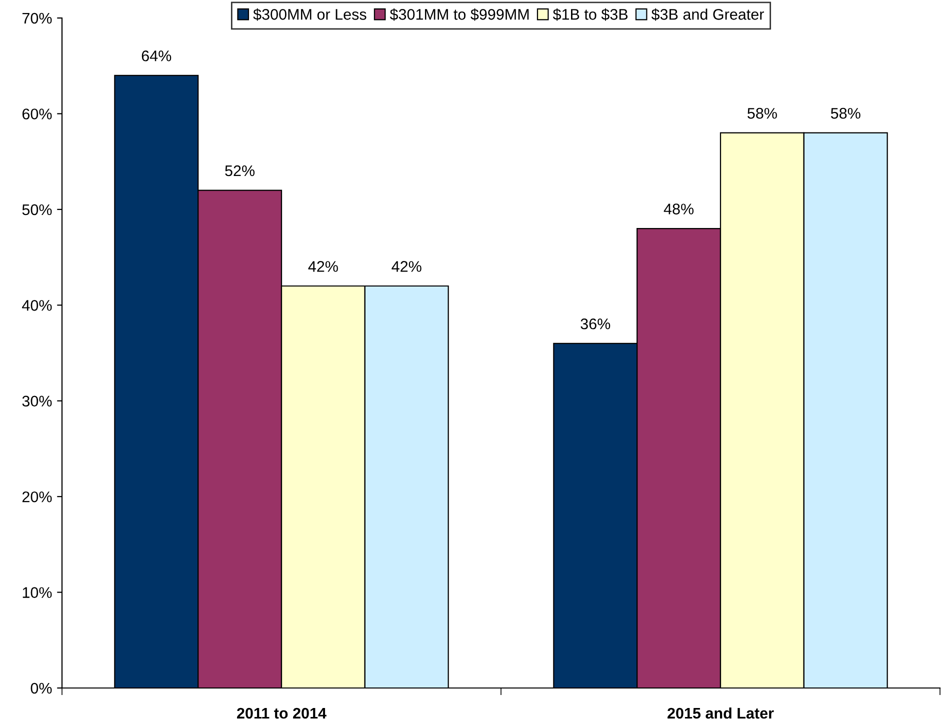  I want to click on data-label: 48%, so click(679, 209).